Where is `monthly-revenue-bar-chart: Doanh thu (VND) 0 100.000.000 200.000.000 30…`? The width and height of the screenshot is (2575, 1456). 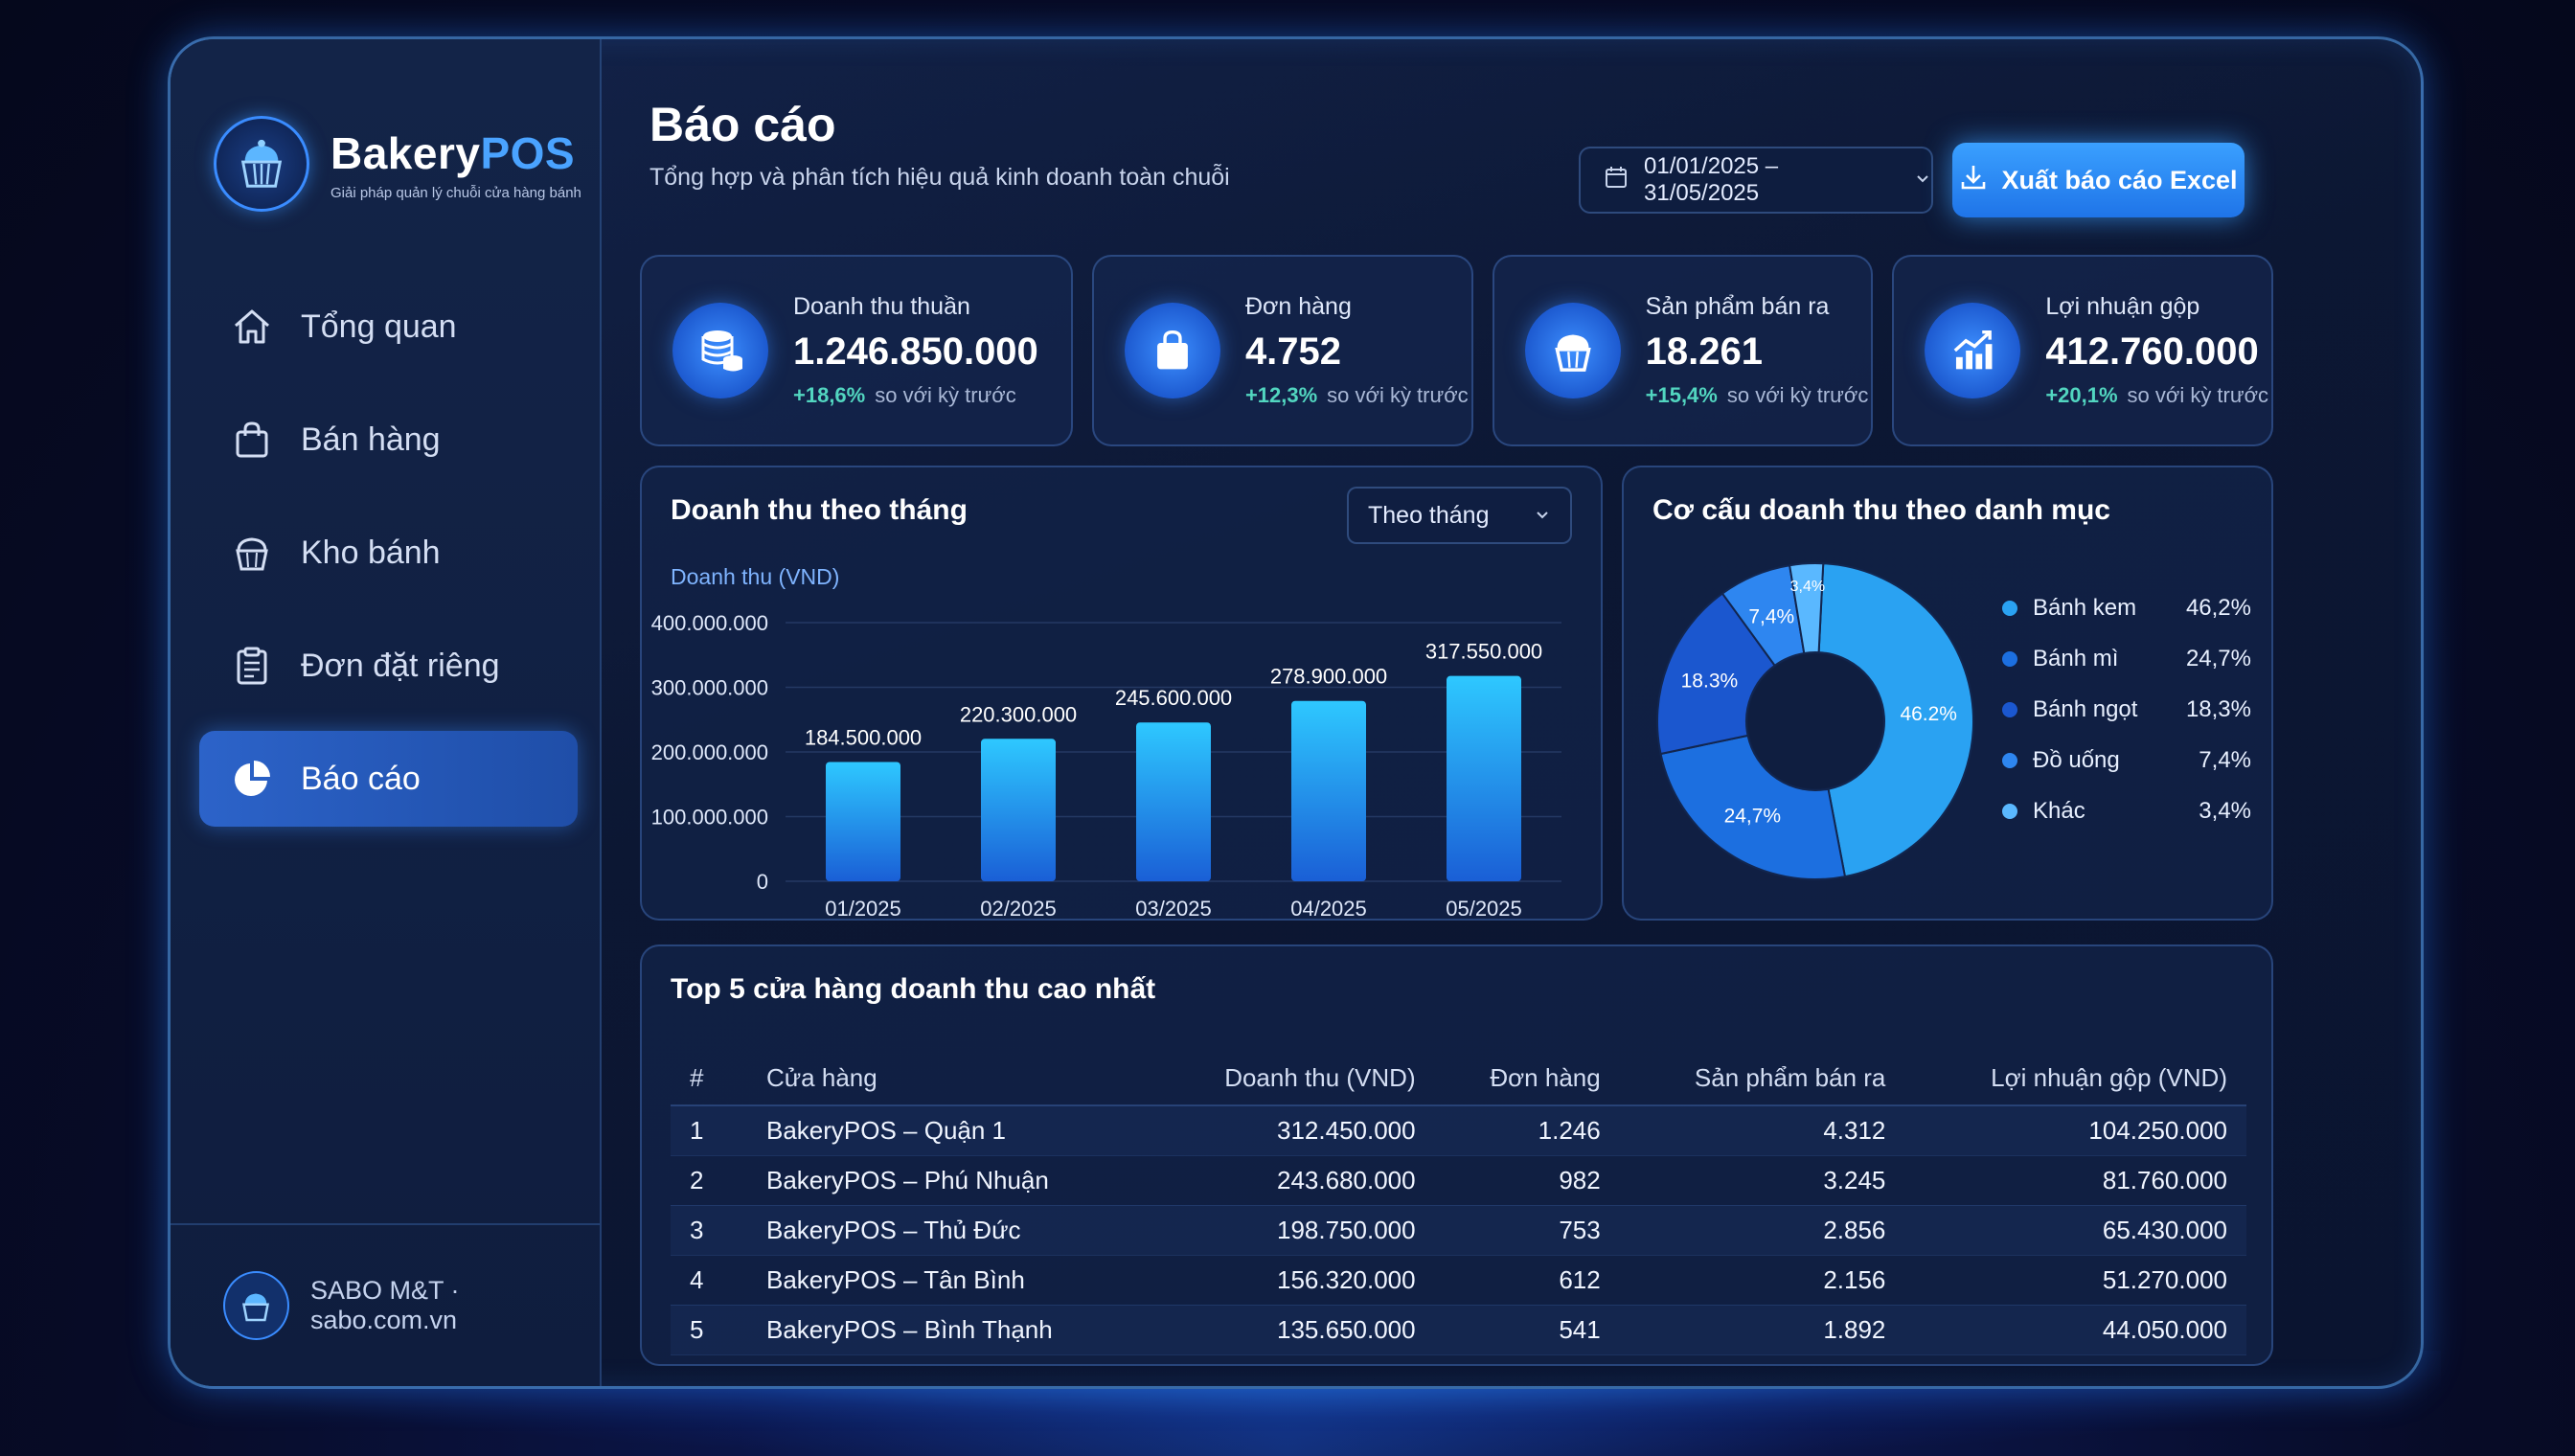
monthly-revenue-bar-chart: Doanh thu (VND) 0 100.000.000 200.000.000 30… is located at coordinates (1106, 742).